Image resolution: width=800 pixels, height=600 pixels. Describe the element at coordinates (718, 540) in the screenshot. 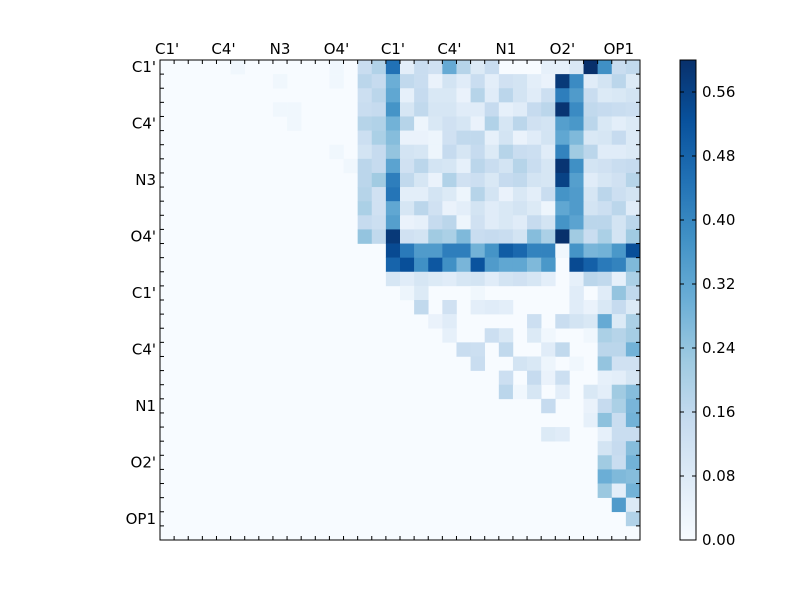

I see `colorbar-tick-label: 0.00` at that location.